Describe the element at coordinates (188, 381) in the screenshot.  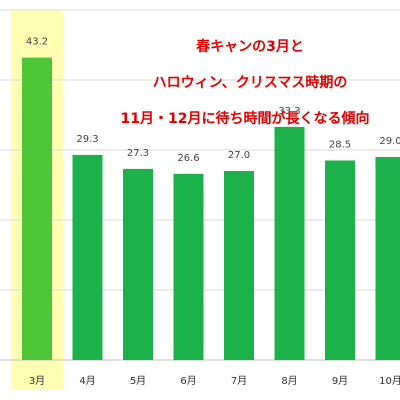
I see `x-tick-4: 6月` at that location.